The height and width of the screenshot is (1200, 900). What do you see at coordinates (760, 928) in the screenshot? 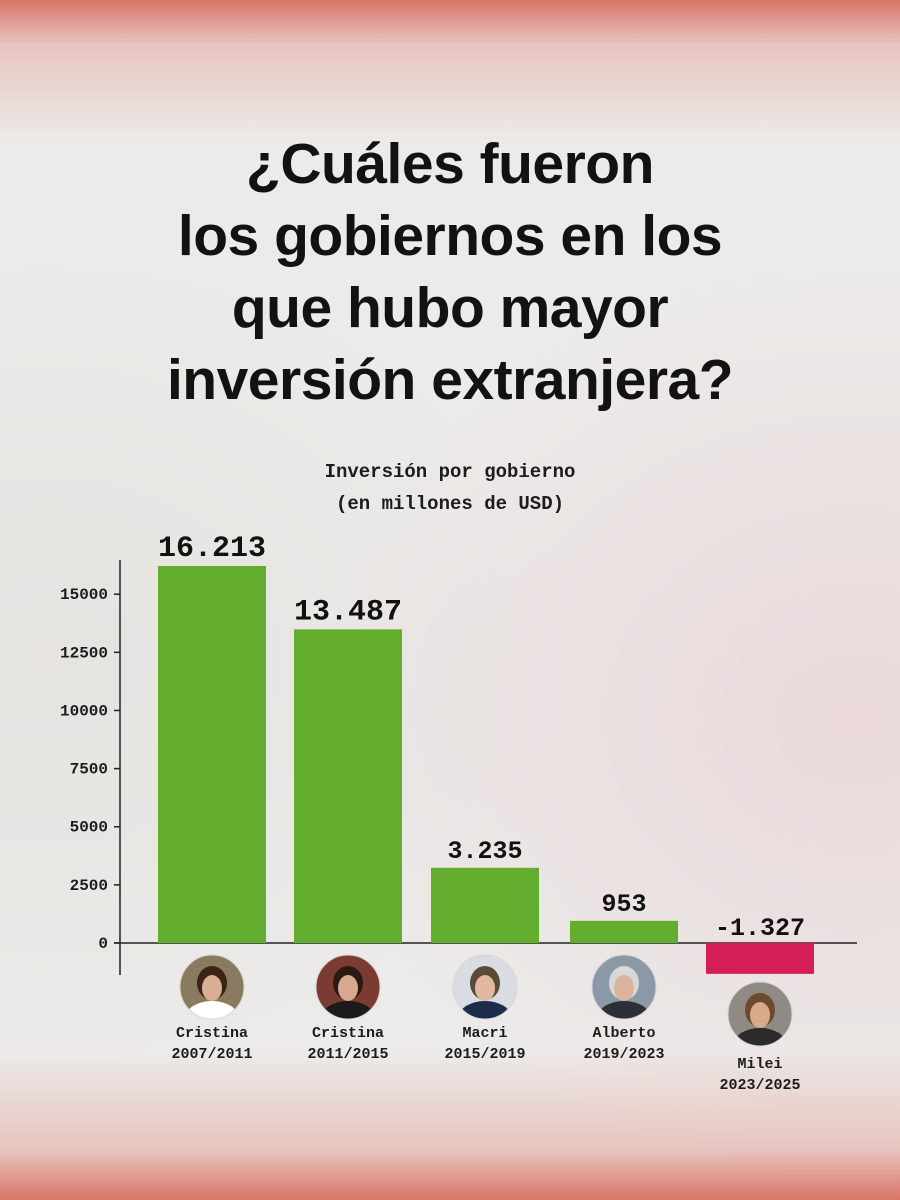
I see `data-label: -1.327` at bounding box center [760, 928].